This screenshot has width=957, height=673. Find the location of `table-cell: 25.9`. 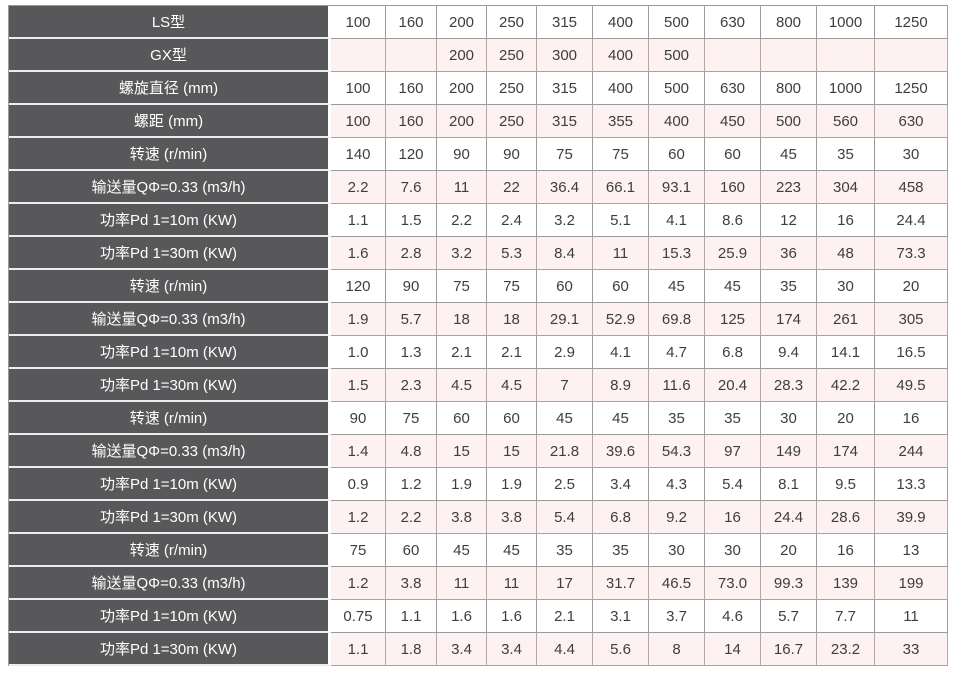

table-cell: 25.9 is located at coordinates (733, 253).